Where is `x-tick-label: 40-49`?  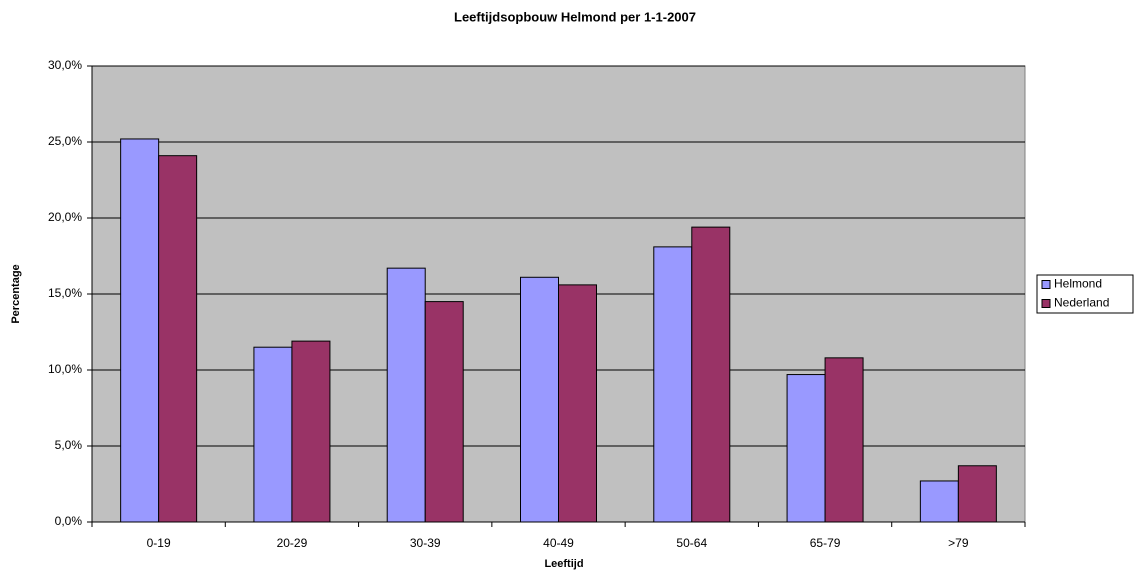 x-tick-label: 40-49 is located at coordinates (558, 543).